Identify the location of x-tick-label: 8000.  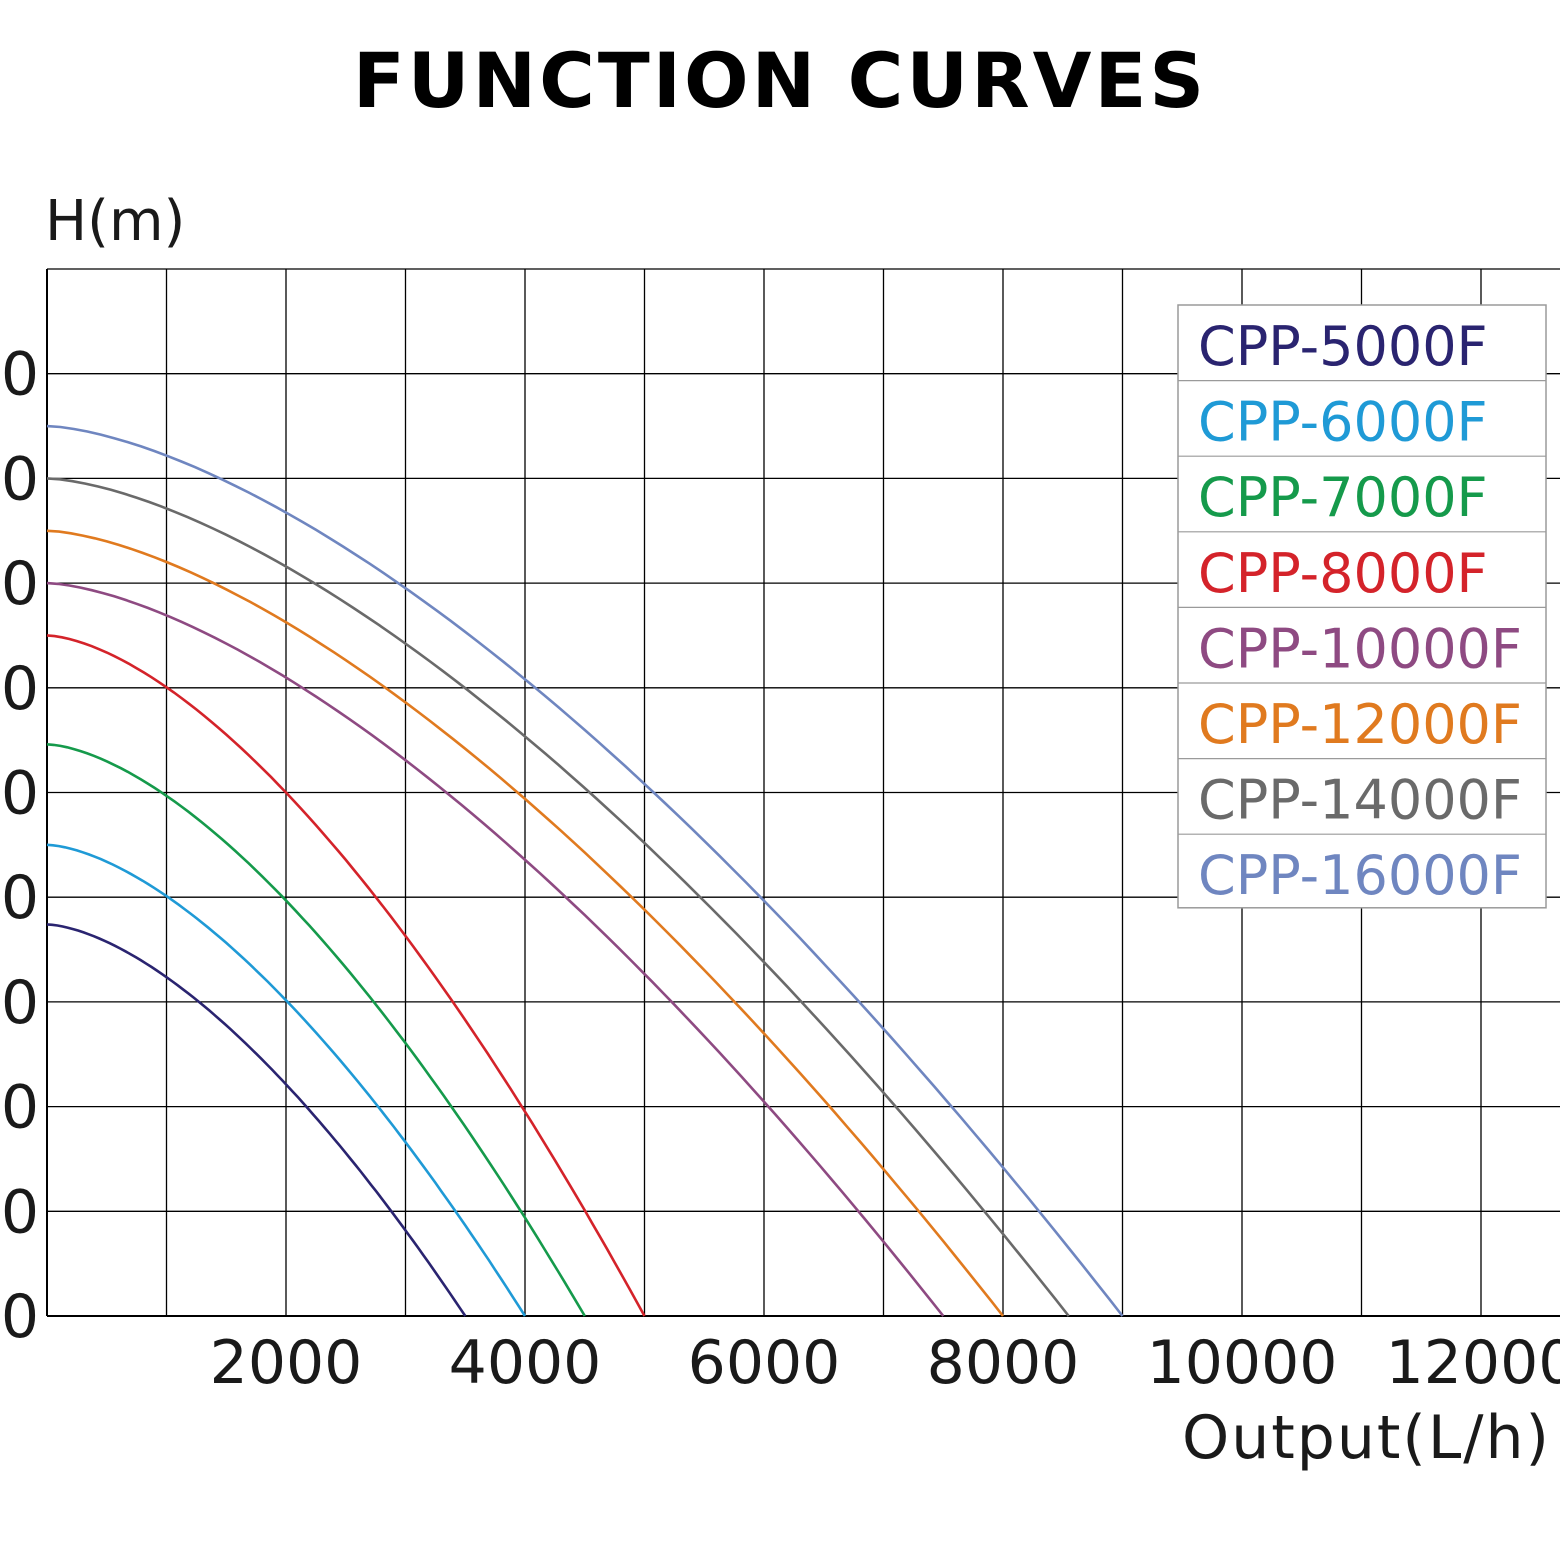
(1003, 1363).